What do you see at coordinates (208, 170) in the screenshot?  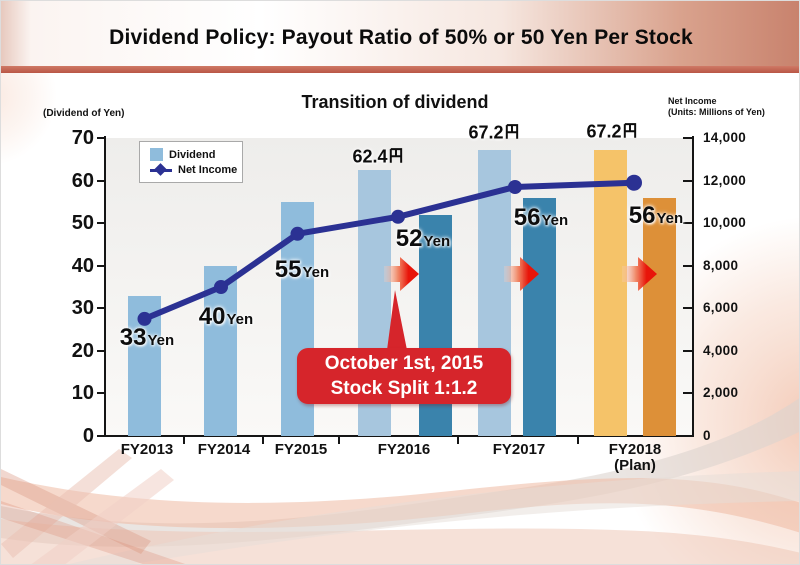 I see `legend-label-net-income: Net Income` at bounding box center [208, 170].